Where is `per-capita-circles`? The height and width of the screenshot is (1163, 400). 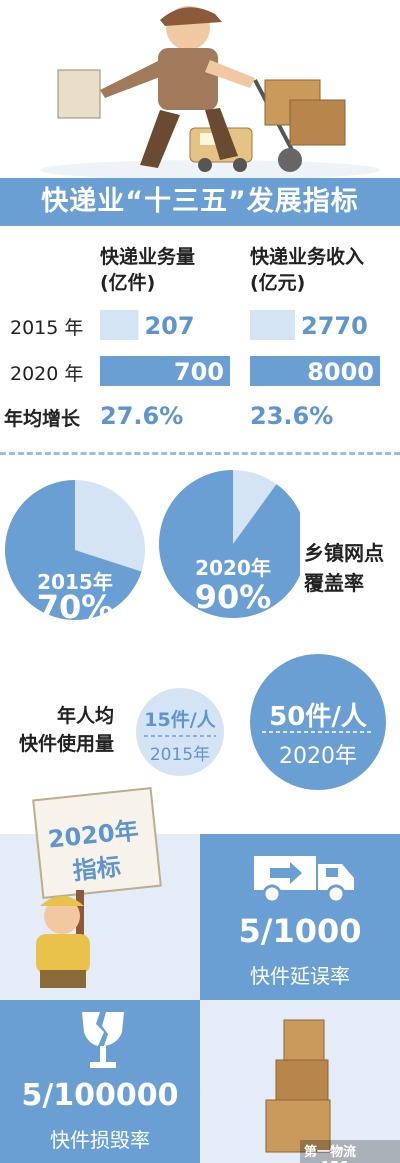
per-capita-circles is located at coordinates (261, 722).